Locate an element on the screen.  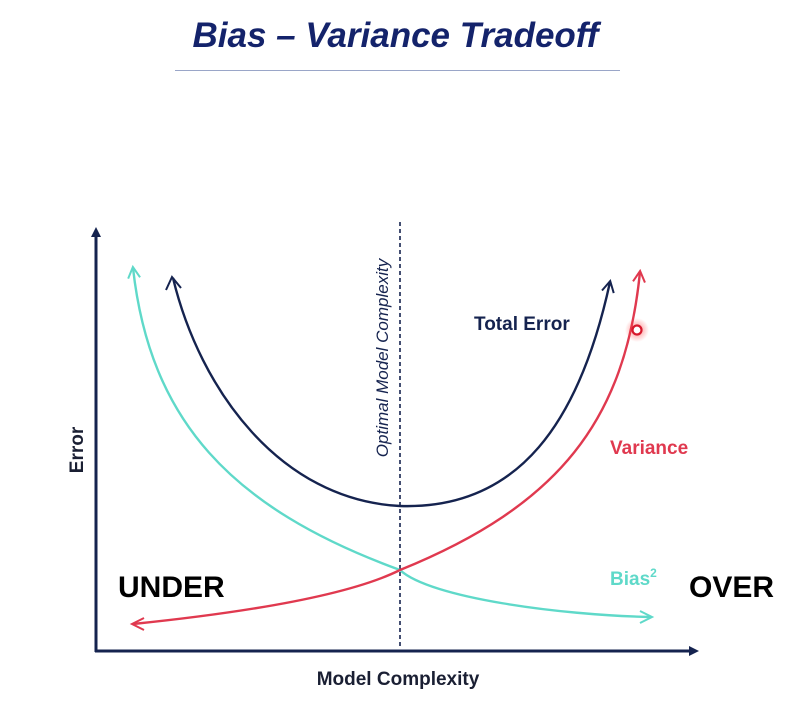
bias-label-text: Bias is located at coordinates (630, 579).